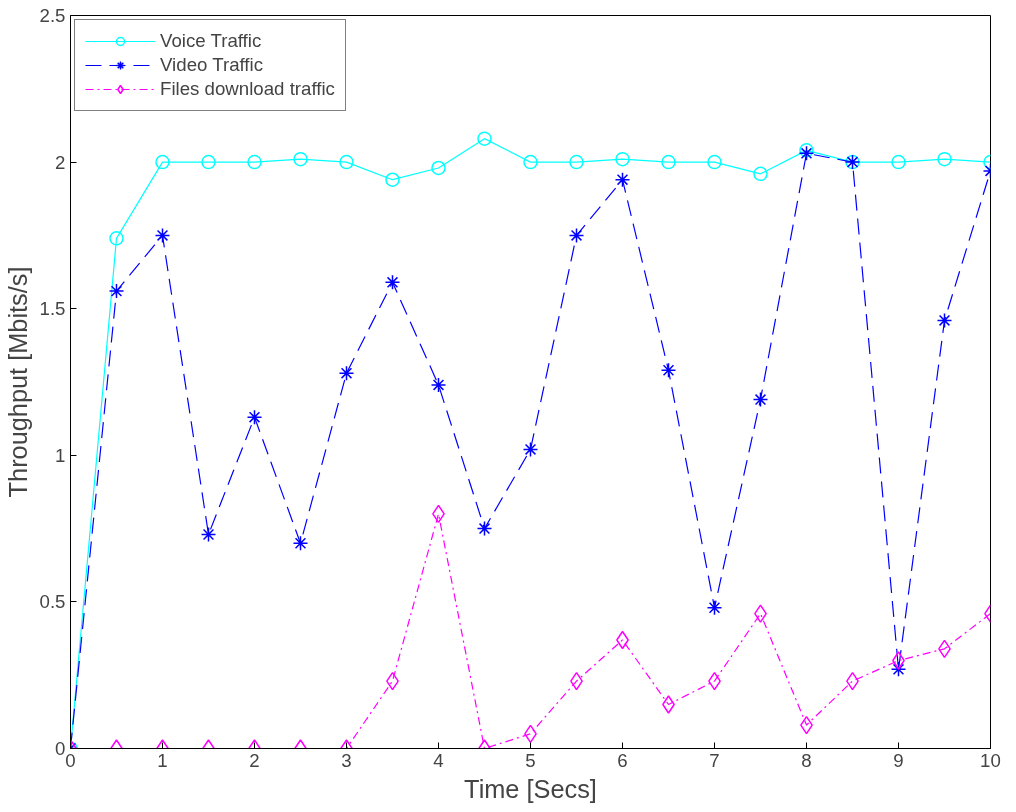 The height and width of the screenshot is (812, 1016). I want to click on x-tick-label: 2, so click(254, 760).